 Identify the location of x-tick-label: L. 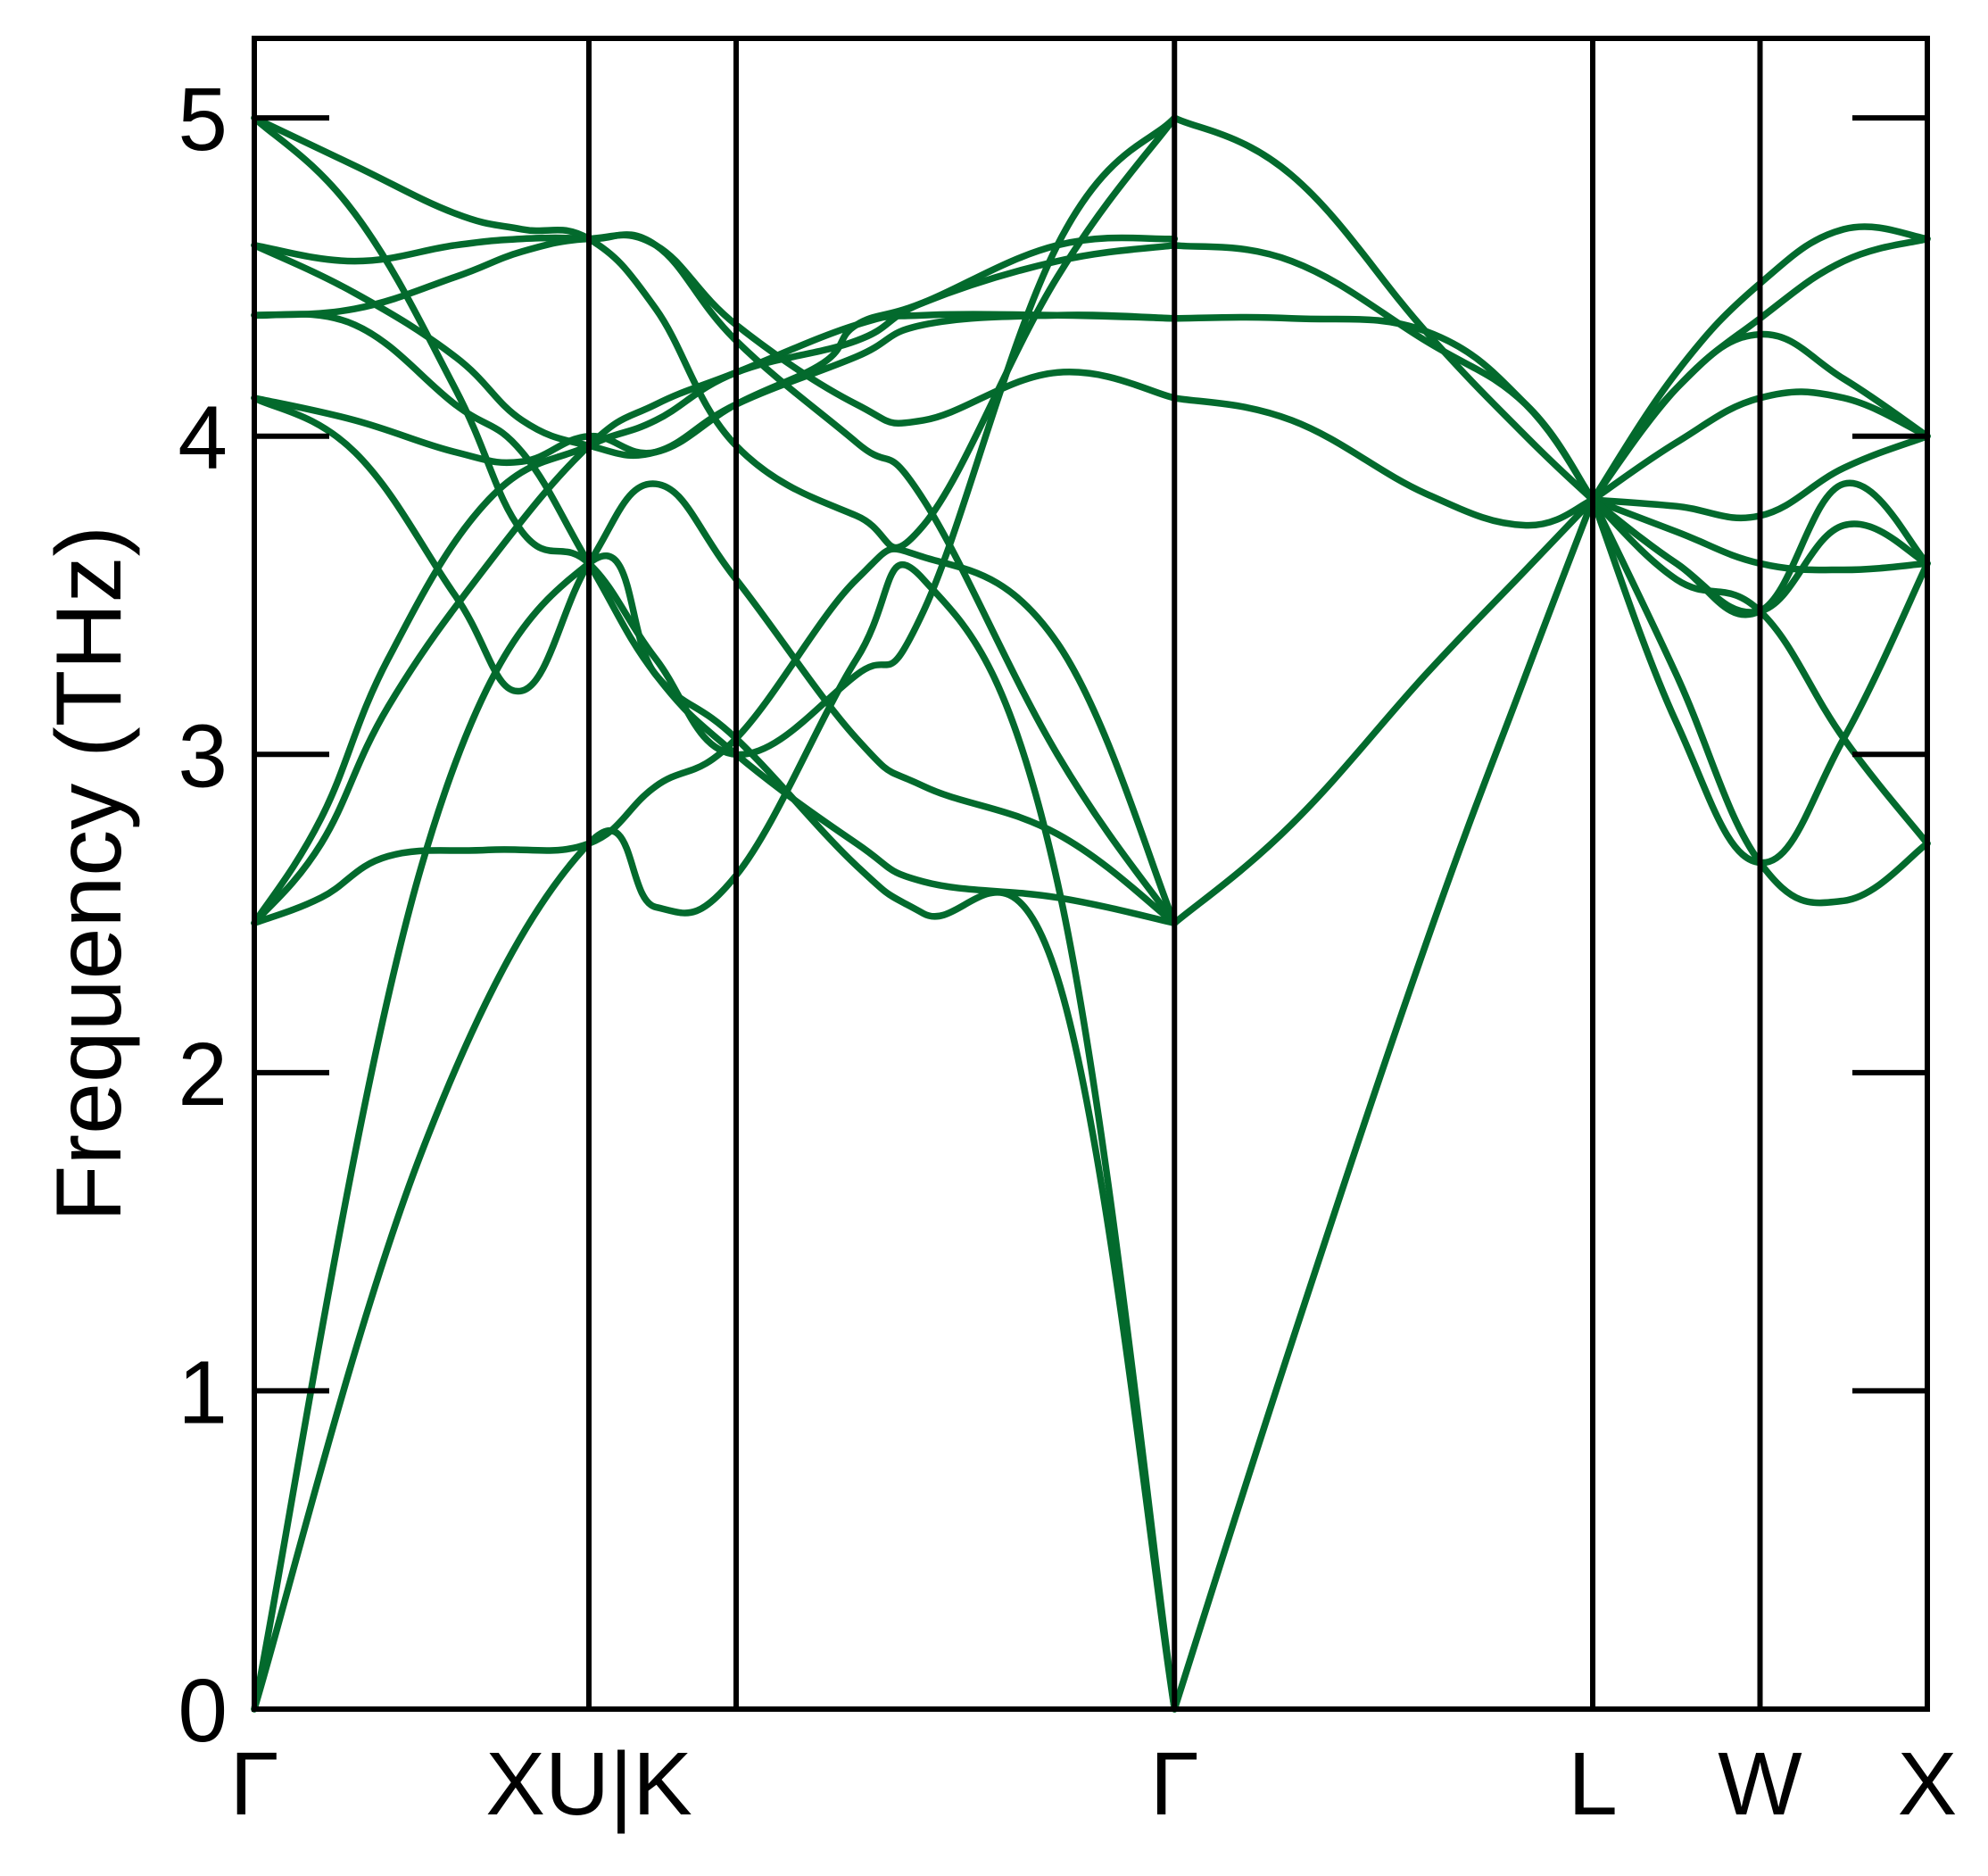
(1593, 1784).